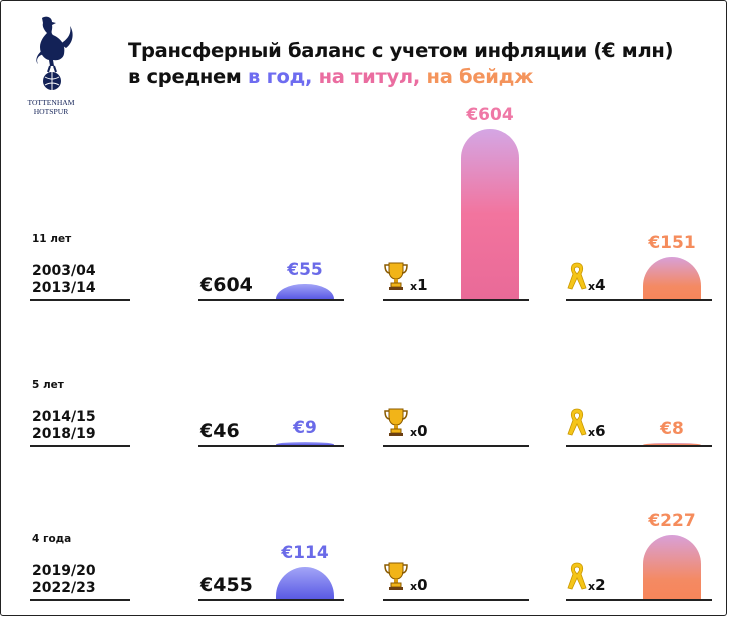 This screenshot has height=619, width=730. I want to click on bar-year-row0, so click(305, 291).